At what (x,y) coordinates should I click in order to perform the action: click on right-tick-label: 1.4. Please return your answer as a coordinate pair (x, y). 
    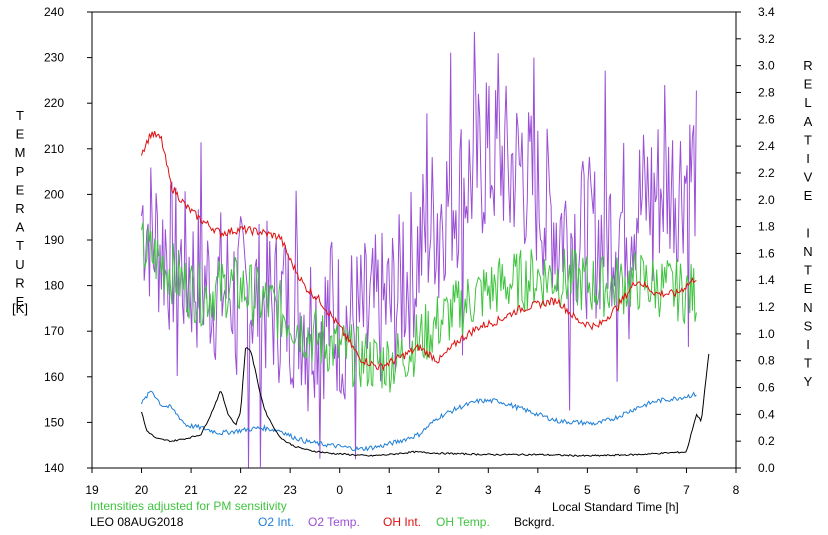
    Looking at the image, I should click on (766, 280).